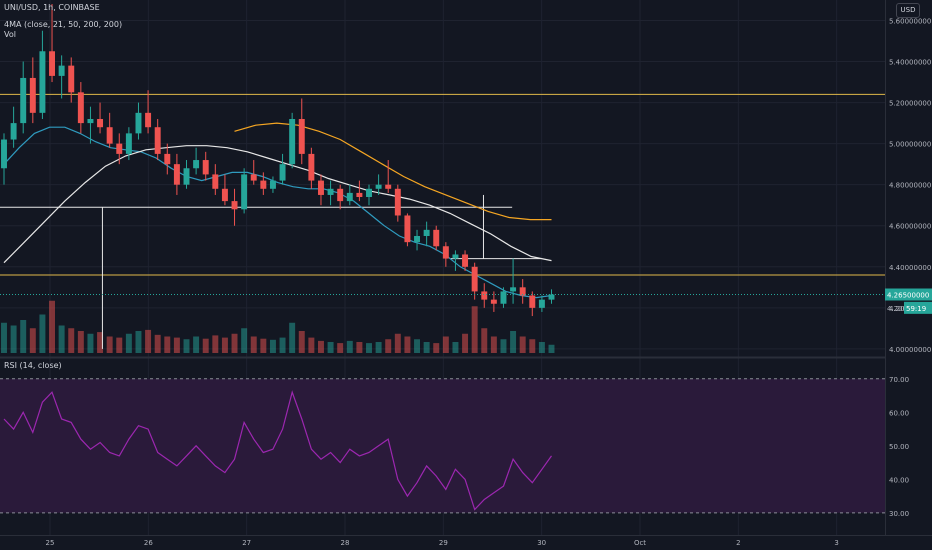 Image resolution: width=932 pixels, height=550 pixels. What do you see at coordinates (908, 10) in the screenshot?
I see `currency-button: USD` at bounding box center [908, 10].